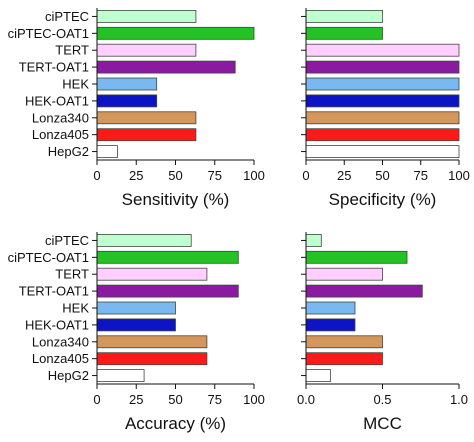 The width and height of the screenshot is (474, 442). Describe the element at coordinates (382, 399) in the screenshot. I see `x-tick-label: 0.5` at that location.